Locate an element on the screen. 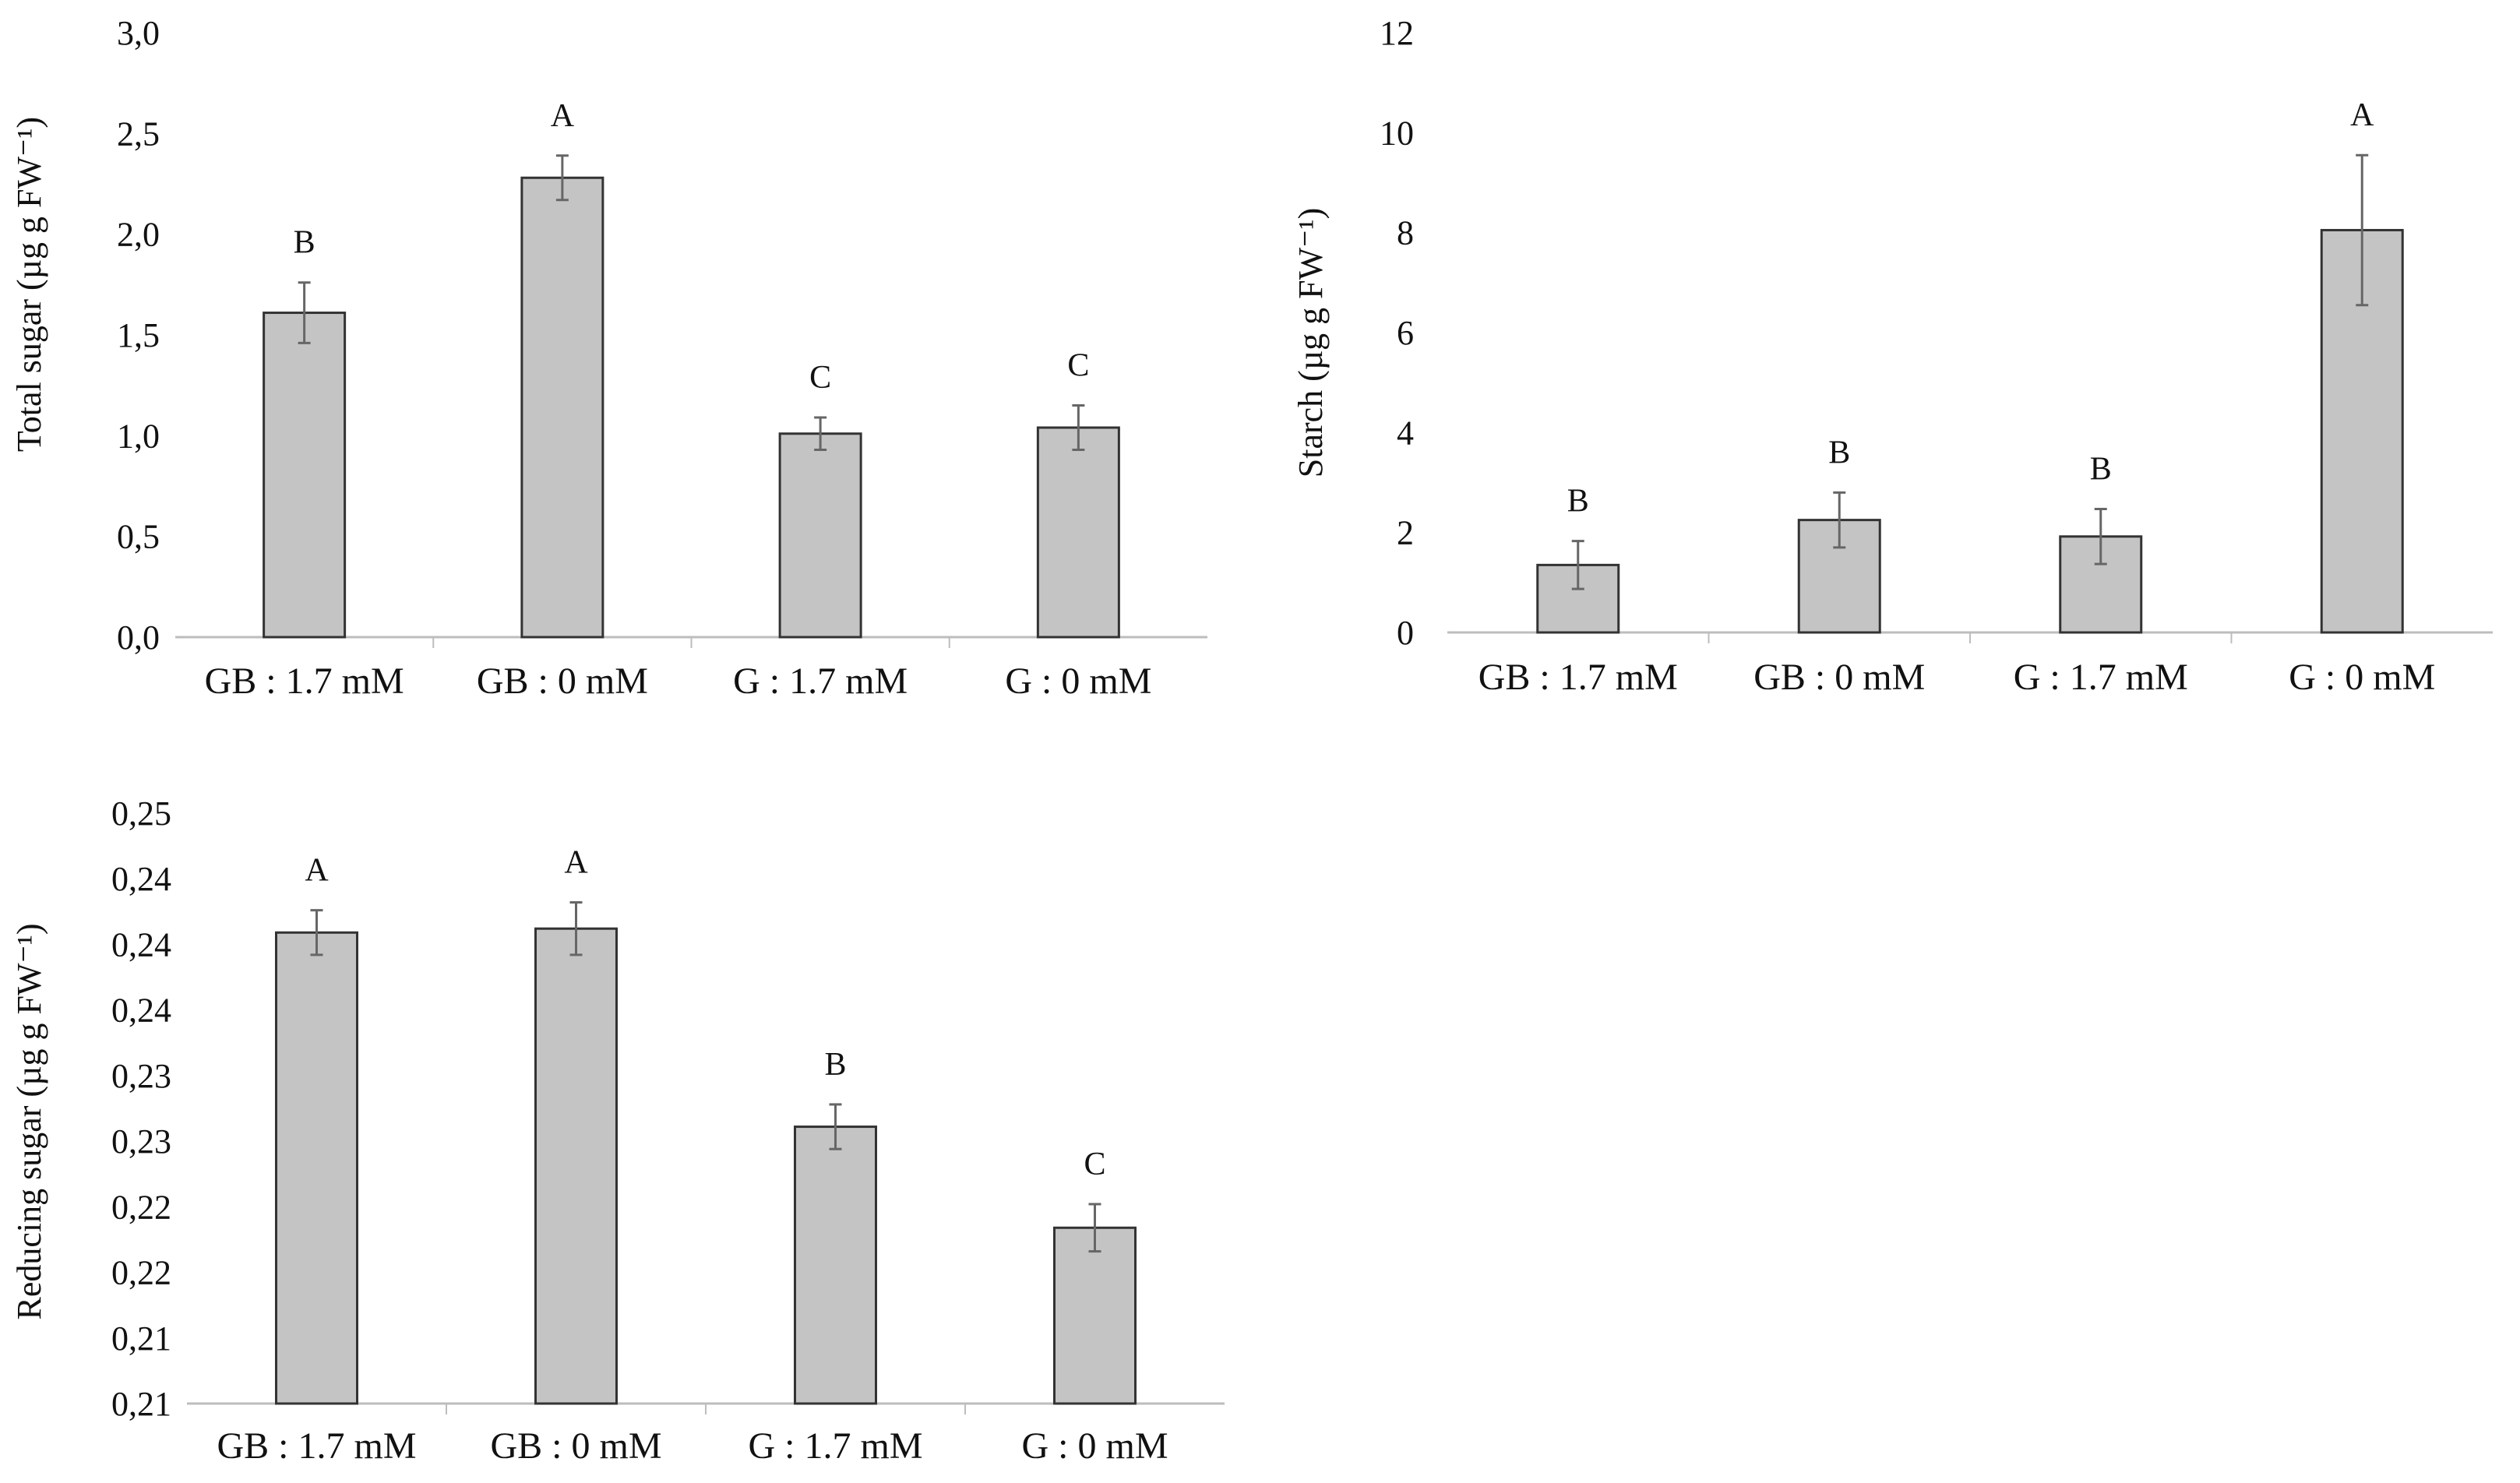 The height and width of the screenshot is (1483, 2520). y-tick-label: 10 is located at coordinates (1397, 133).